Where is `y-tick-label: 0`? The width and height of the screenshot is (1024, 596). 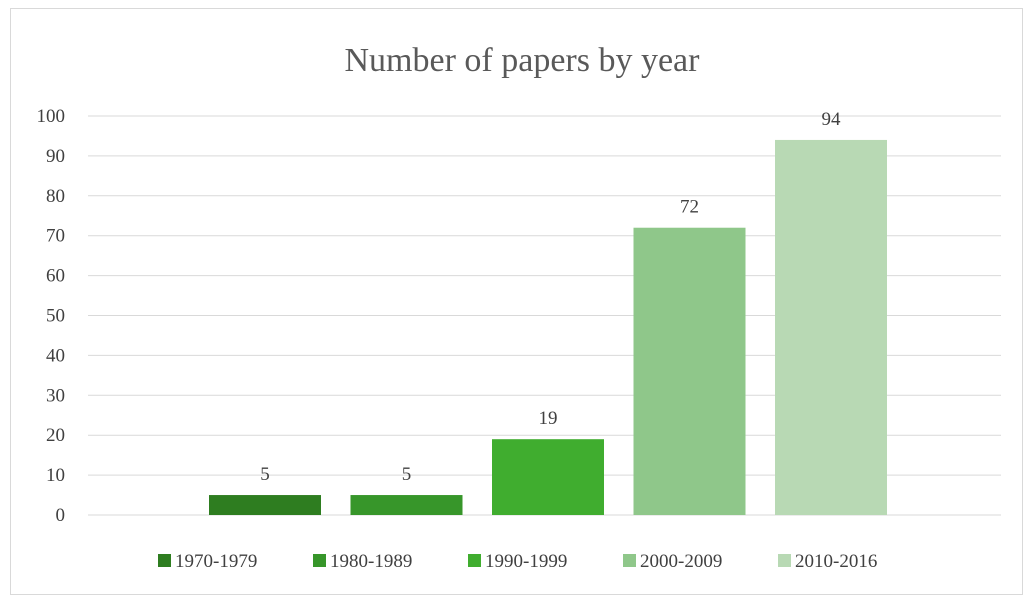 y-tick-label: 0 is located at coordinates (61, 515).